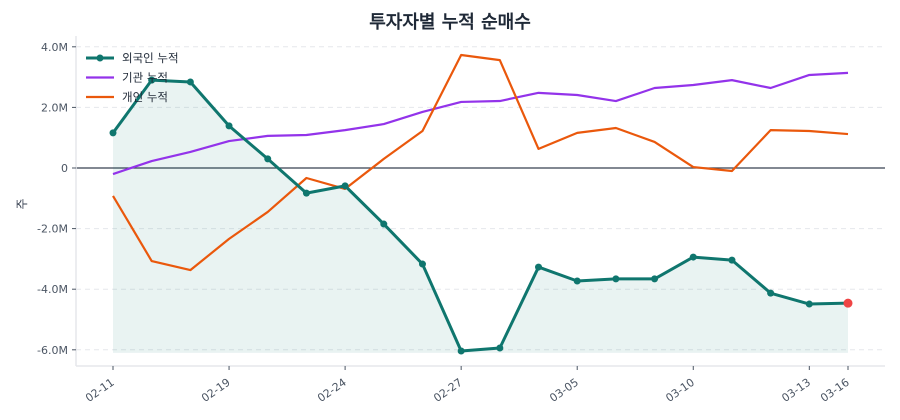  Describe the element at coordinates (145, 78) in the screenshot. I see `legend-label: 기관 누적` at that location.